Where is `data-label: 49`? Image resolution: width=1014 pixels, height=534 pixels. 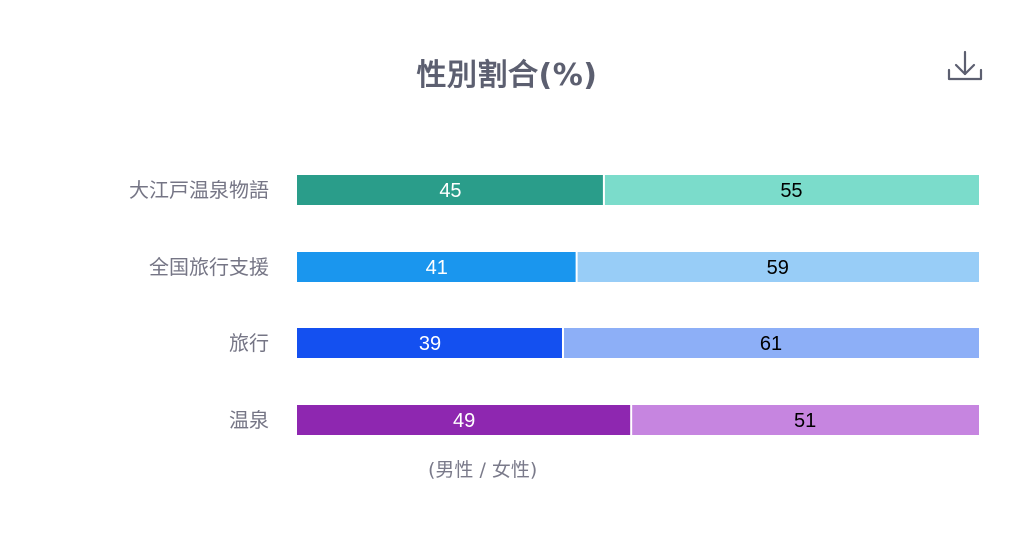 data-label: 49 is located at coordinates (464, 421).